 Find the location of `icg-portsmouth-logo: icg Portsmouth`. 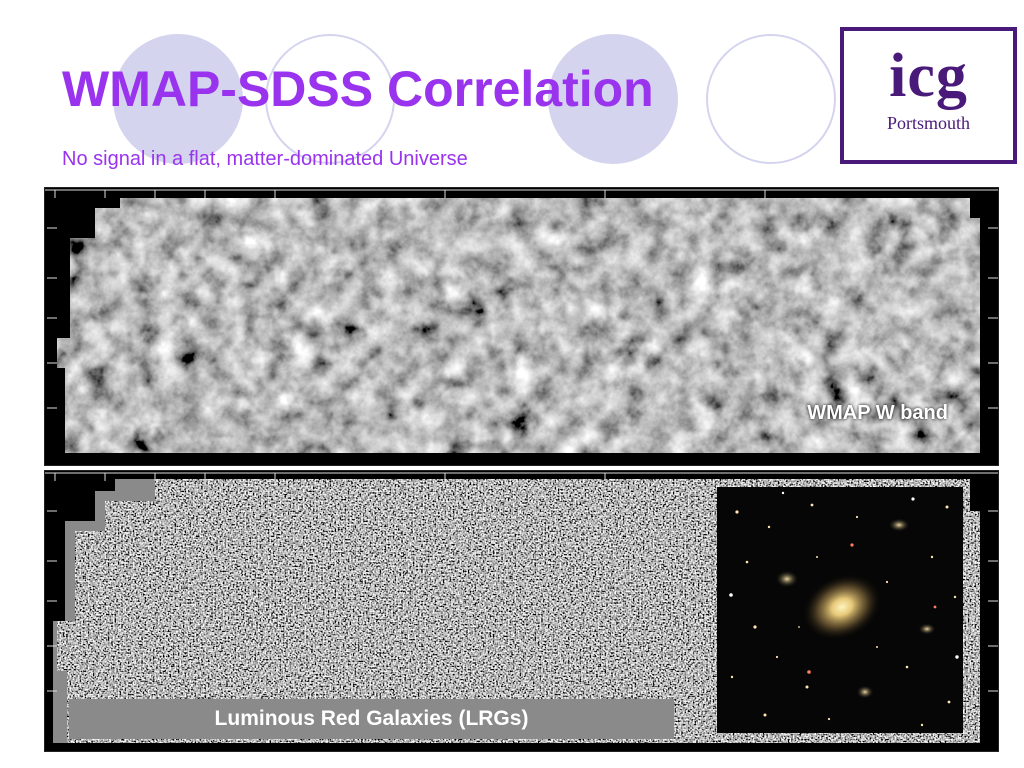

icg-portsmouth-logo: icg Portsmouth is located at coordinates (928, 95).